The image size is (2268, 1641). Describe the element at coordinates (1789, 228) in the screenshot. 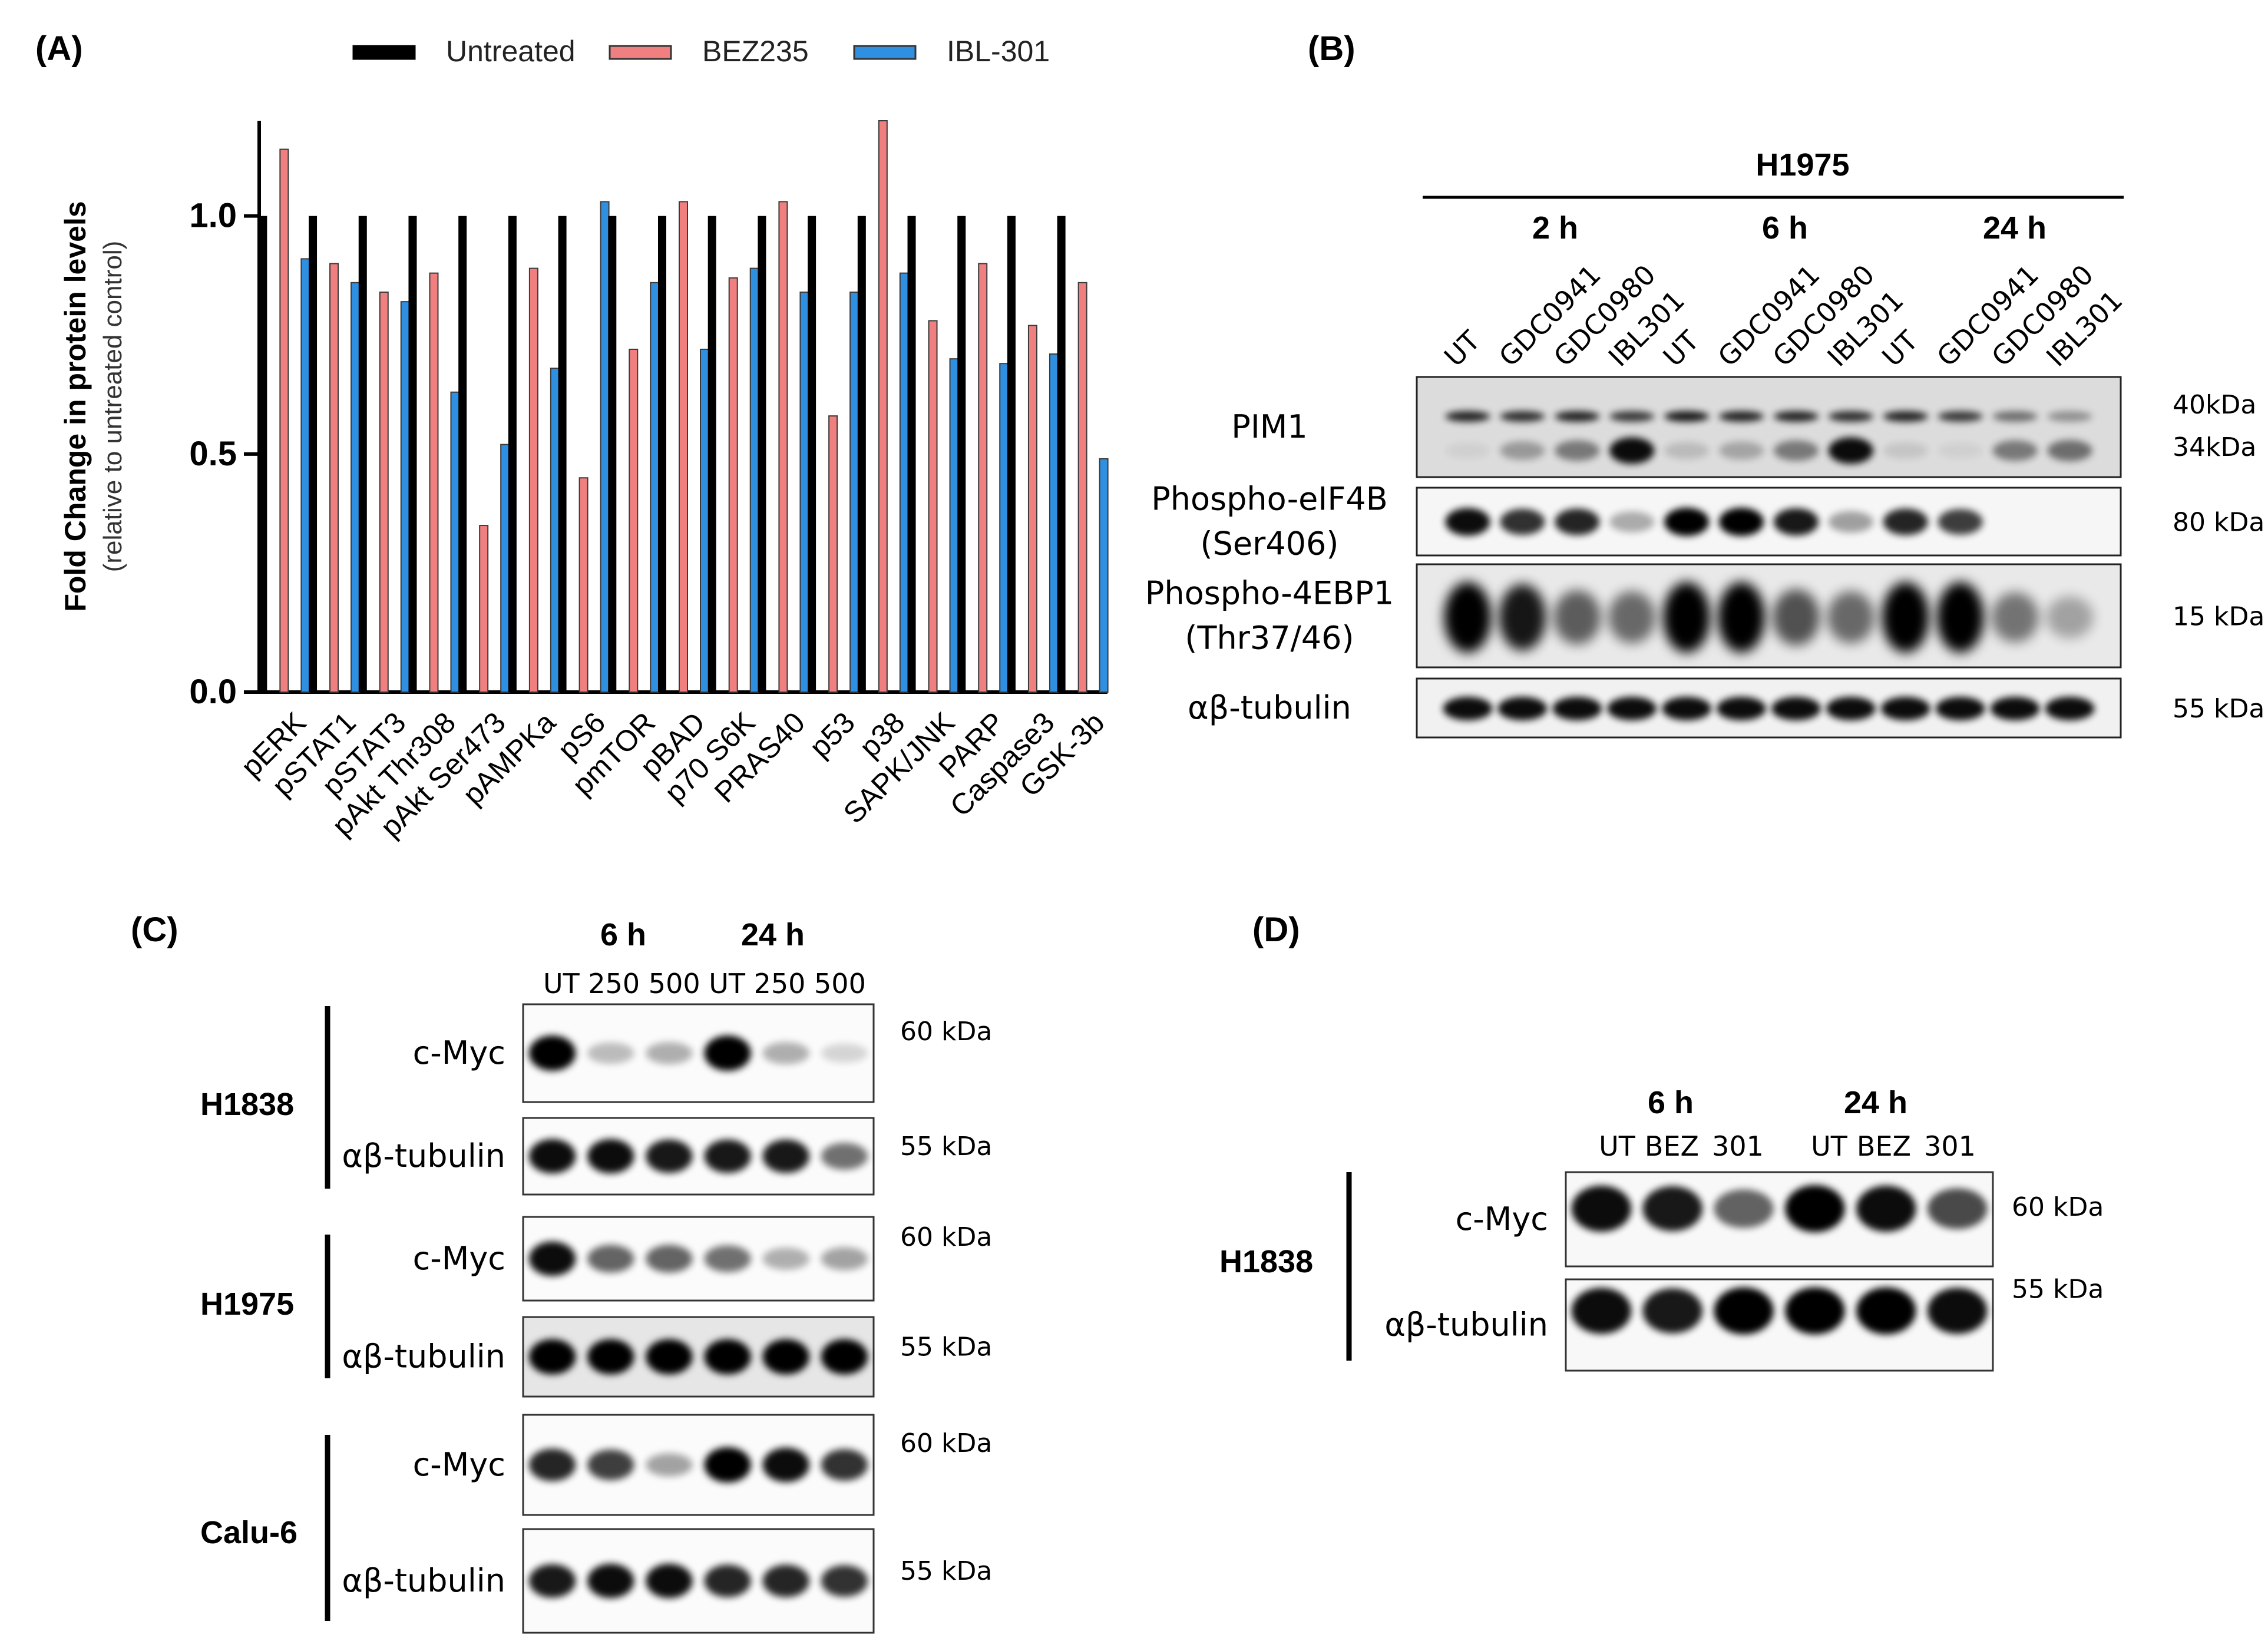

I see `panel-b-timepoints: 2 h 6 h 24 h` at that location.